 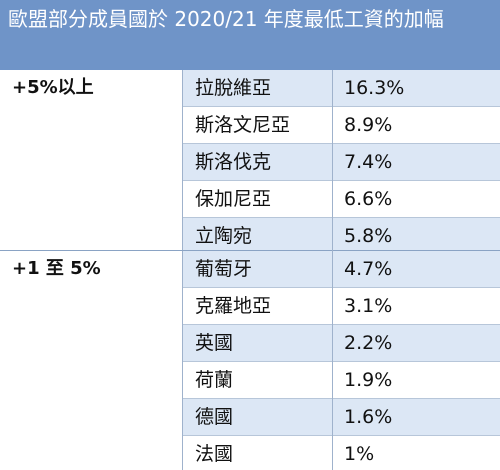 I want to click on increase-value: 1%, so click(x=359, y=454).